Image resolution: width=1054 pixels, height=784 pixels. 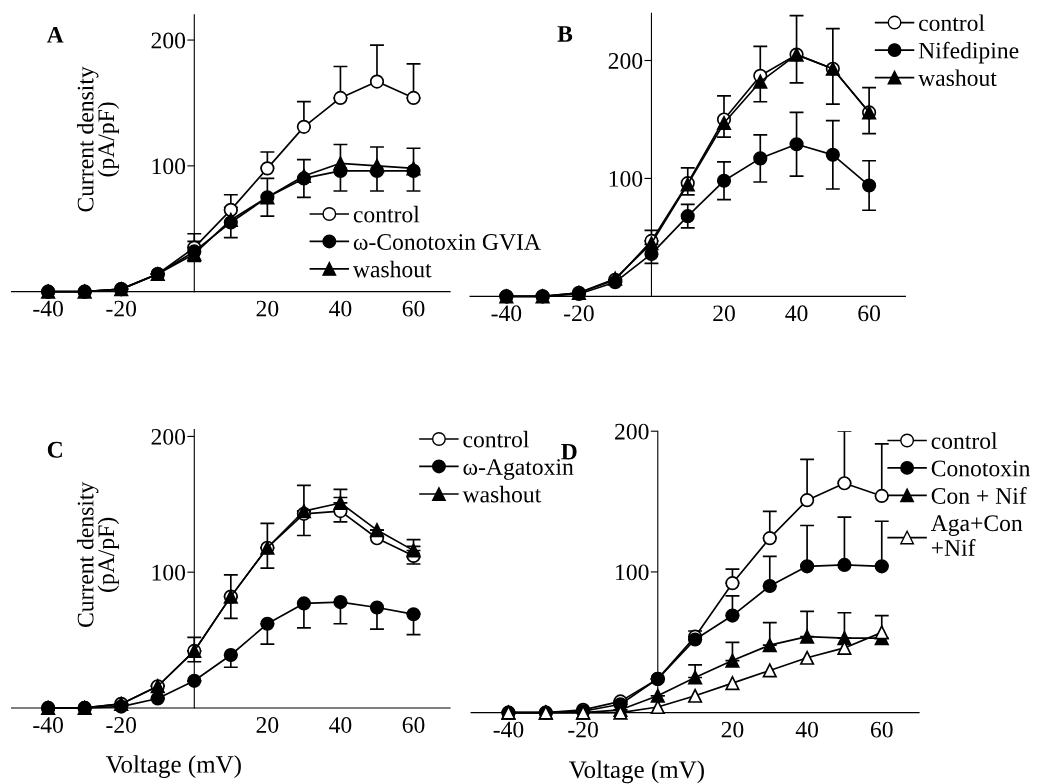 I want to click on legend-label: Conotoxin, so click(x=981, y=468).